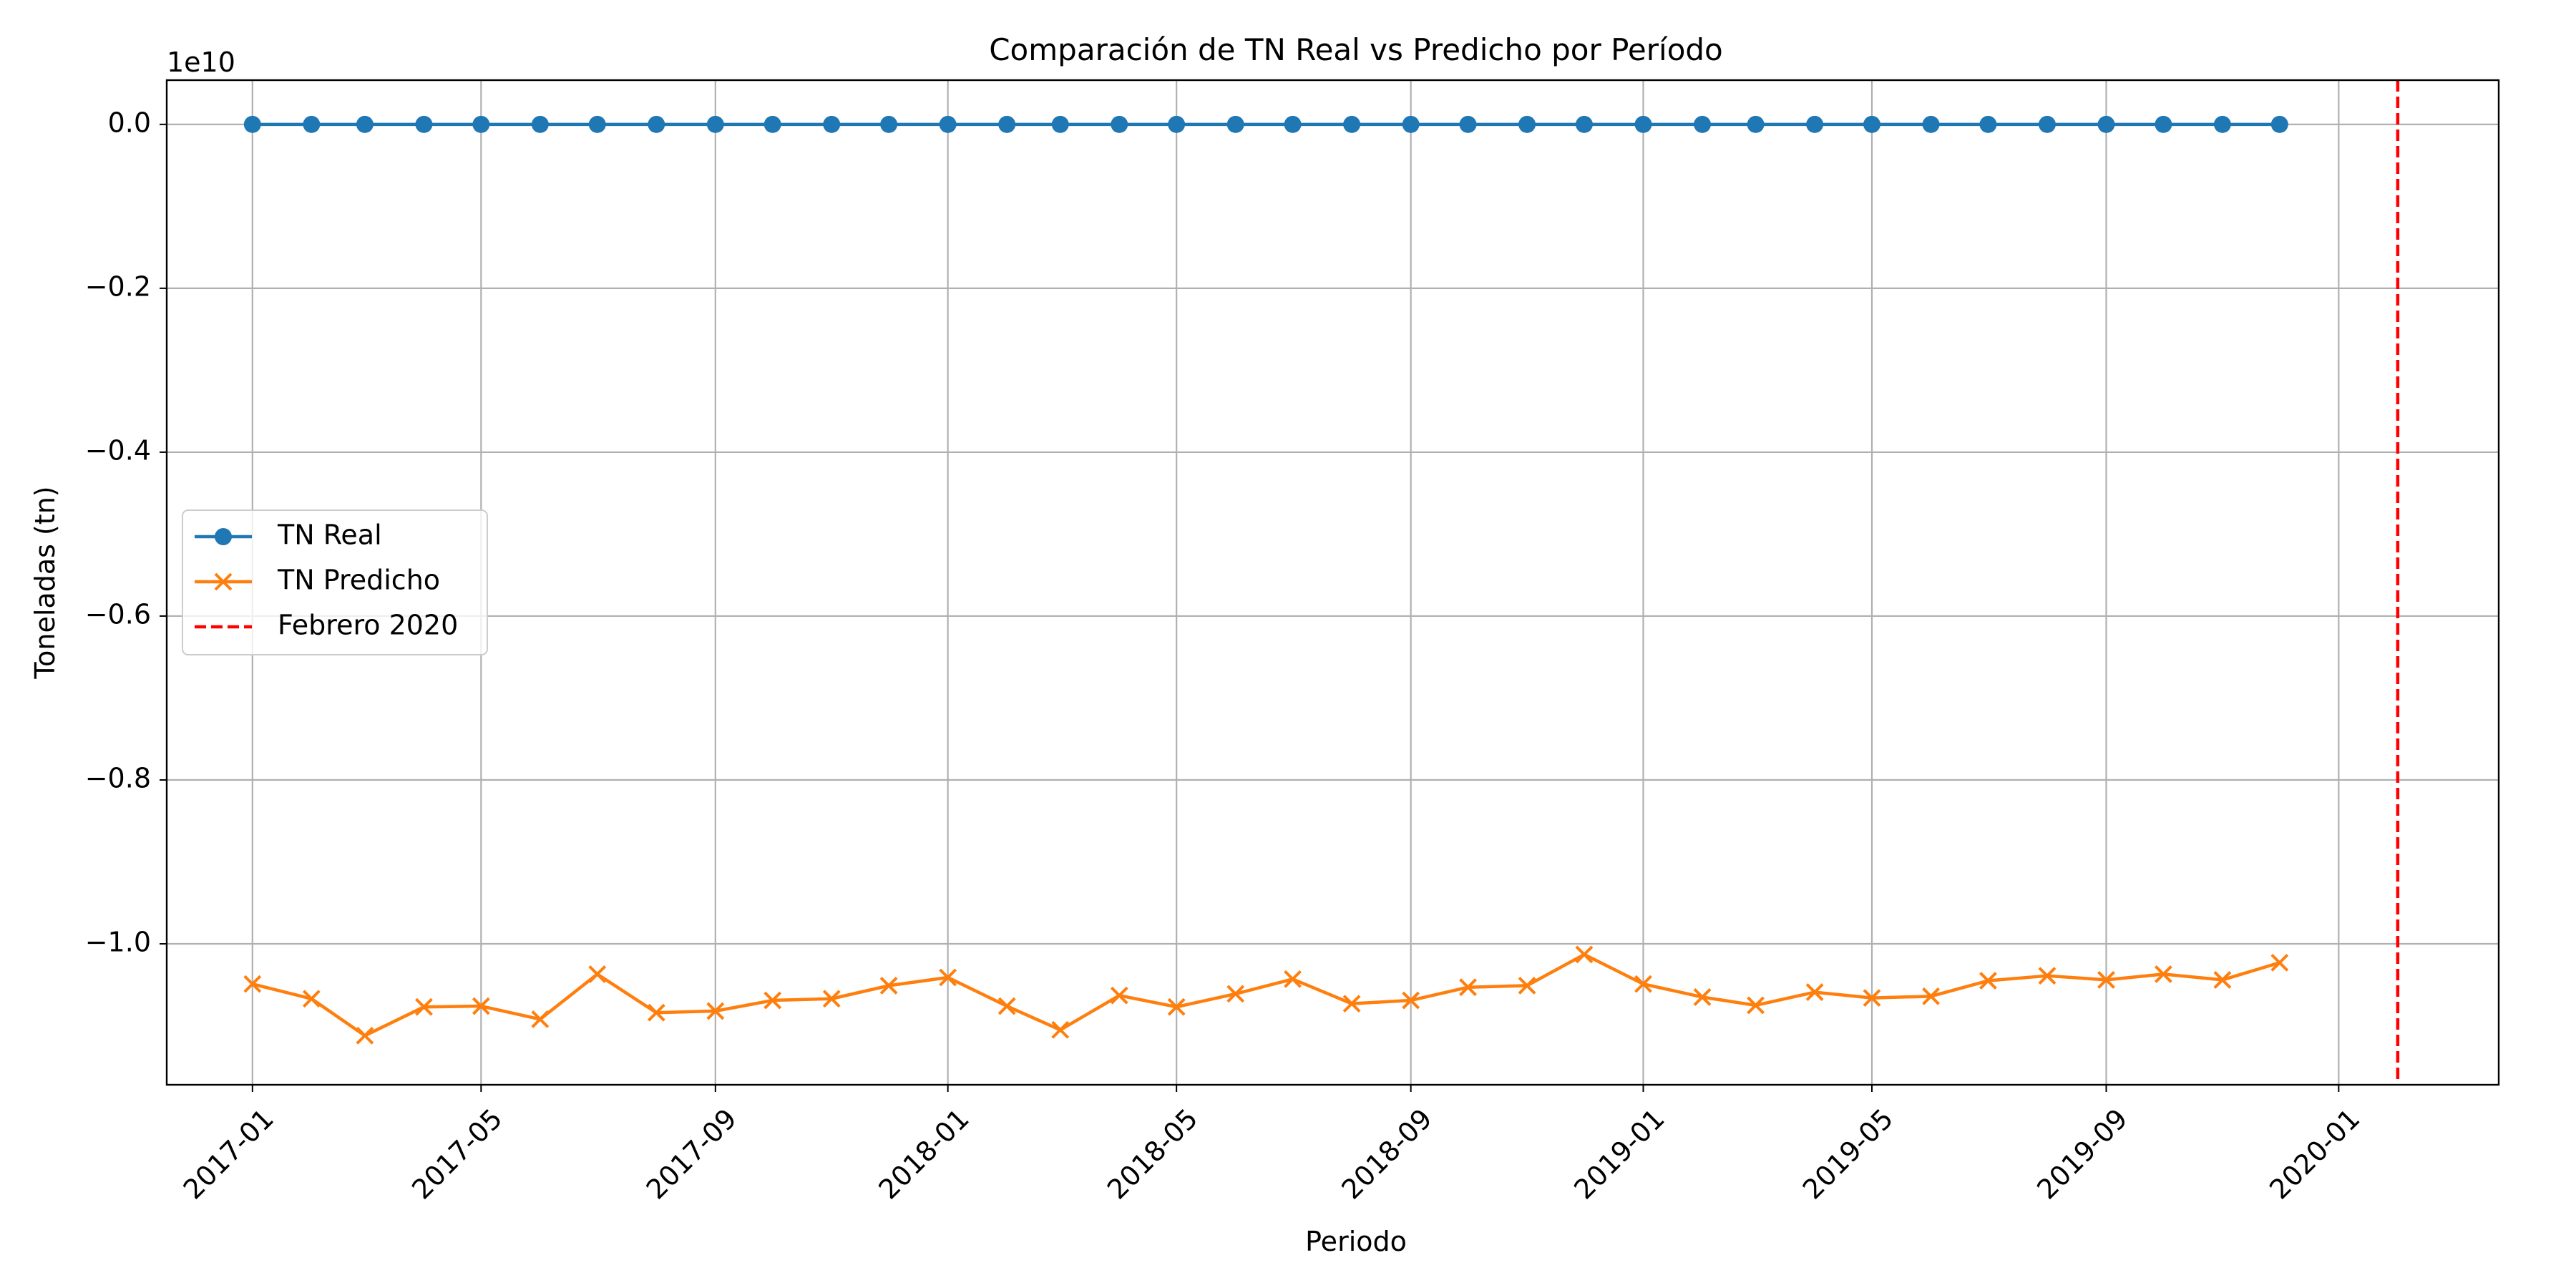 The image size is (2576, 1288). What do you see at coordinates (329, 535) in the screenshot?
I see `legend-label-tn-real: TN Real` at bounding box center [329, 535].